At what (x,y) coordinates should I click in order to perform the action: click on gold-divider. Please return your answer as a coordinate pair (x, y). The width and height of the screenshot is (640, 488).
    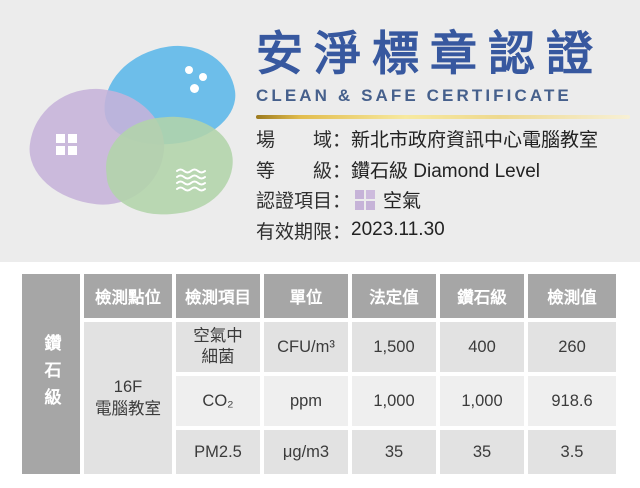
    Looking at the image, I should click on (443, 117).